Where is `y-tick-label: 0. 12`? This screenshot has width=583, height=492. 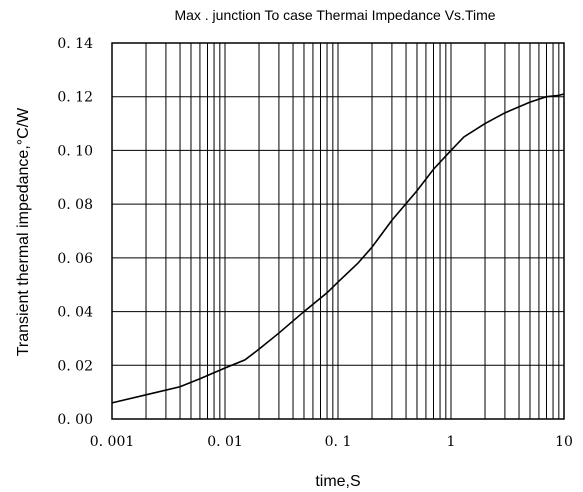 y-tick-label: 0. 12 is located at coordinates (75, 98).